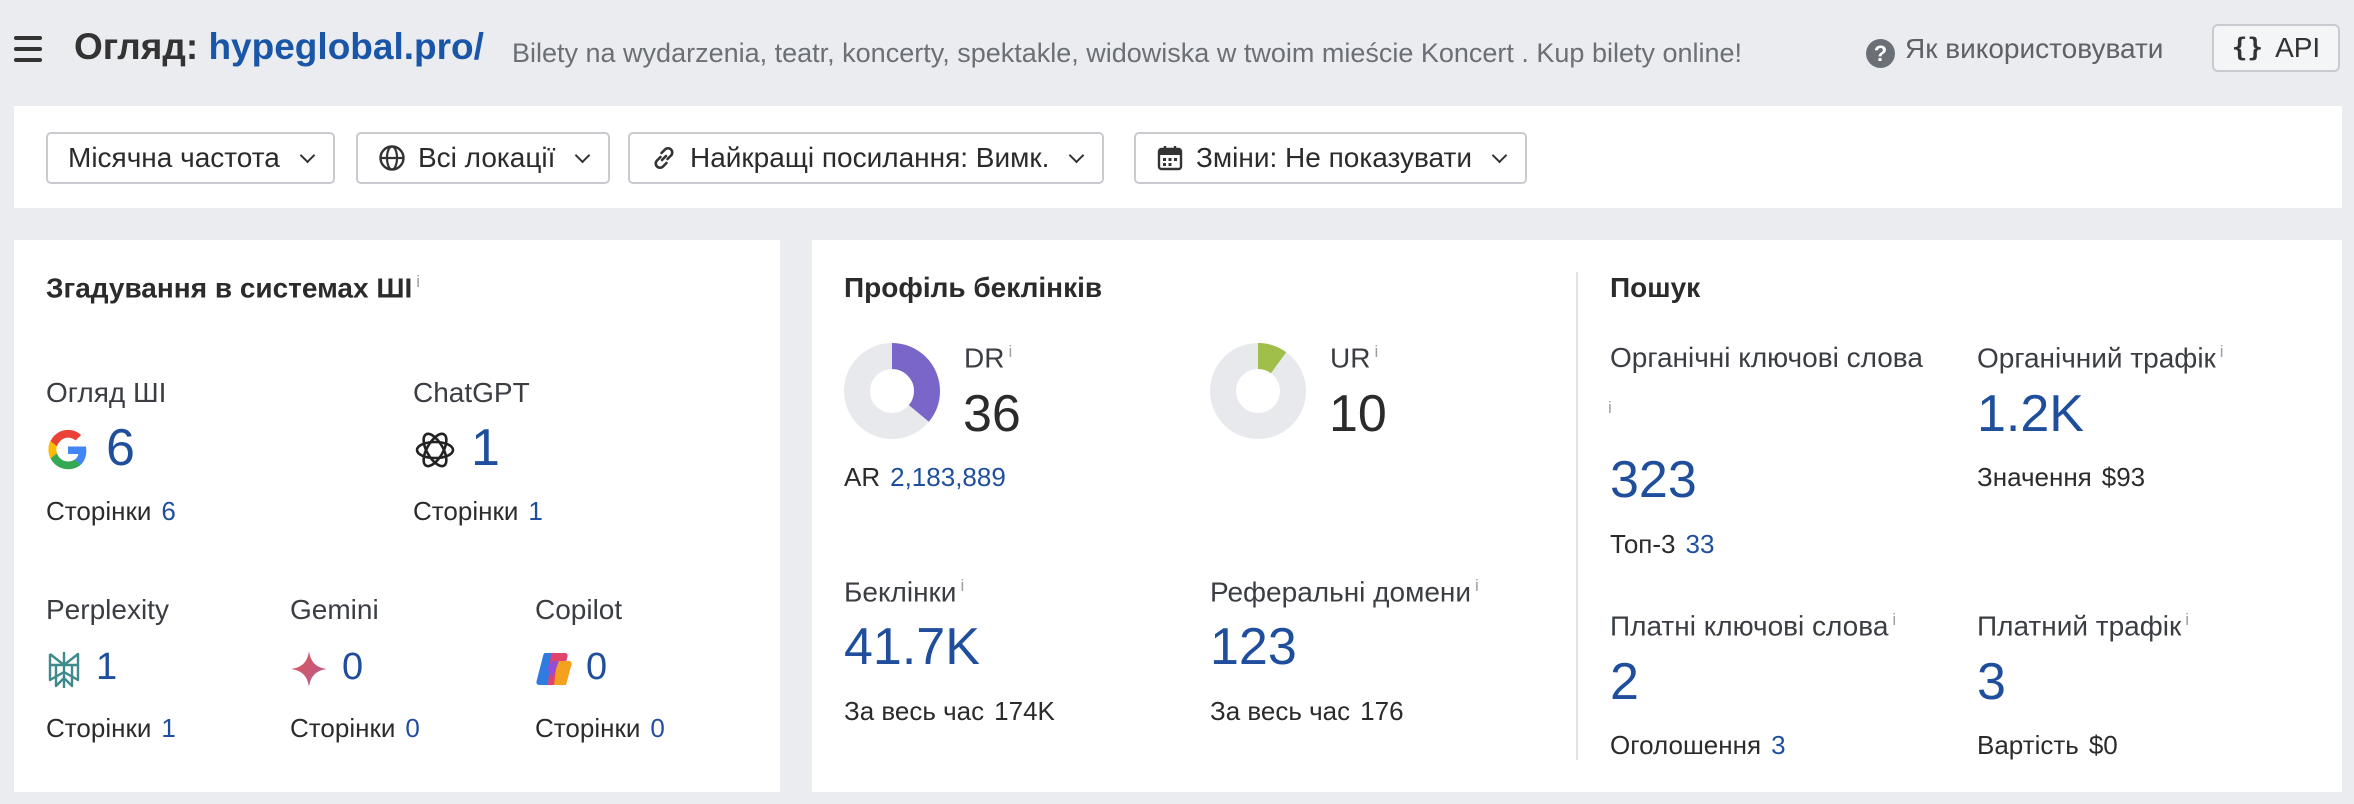  Describe the element at coordinates (2276, 48) in the screenshot. I see `api-button: {} API` at that location.